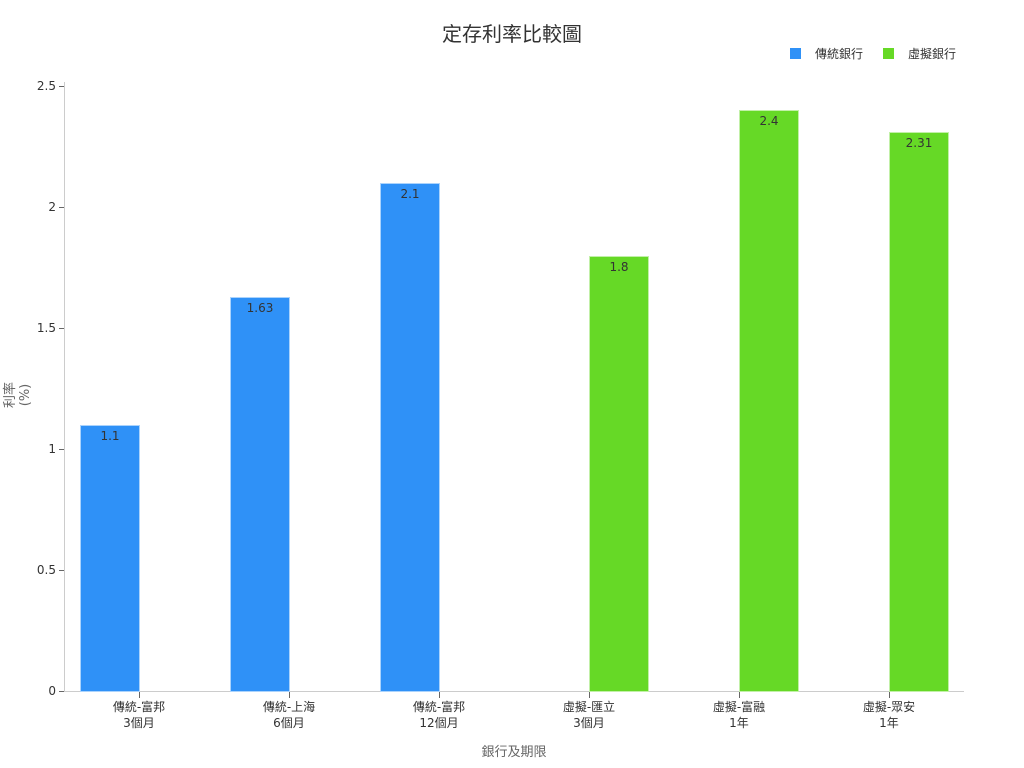 The width and height of the screenshot is (1024, 768). I want to click on x-axis-label: 銀行及期限, so click(514, 752).